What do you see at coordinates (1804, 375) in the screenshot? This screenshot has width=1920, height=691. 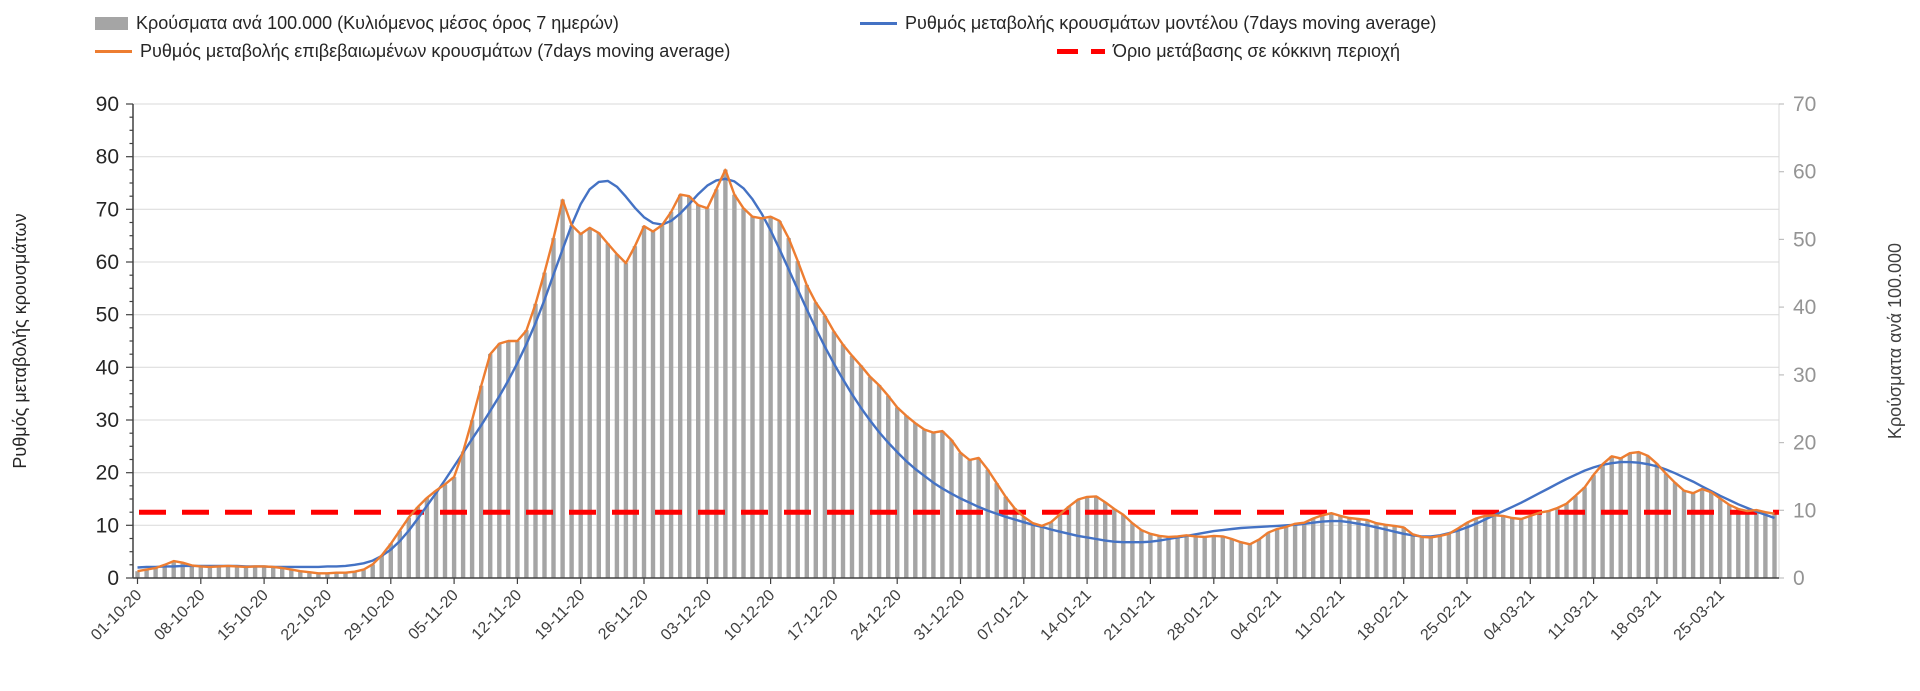 I see `right-tick-label: 30` at bounding box center [1804, 375].